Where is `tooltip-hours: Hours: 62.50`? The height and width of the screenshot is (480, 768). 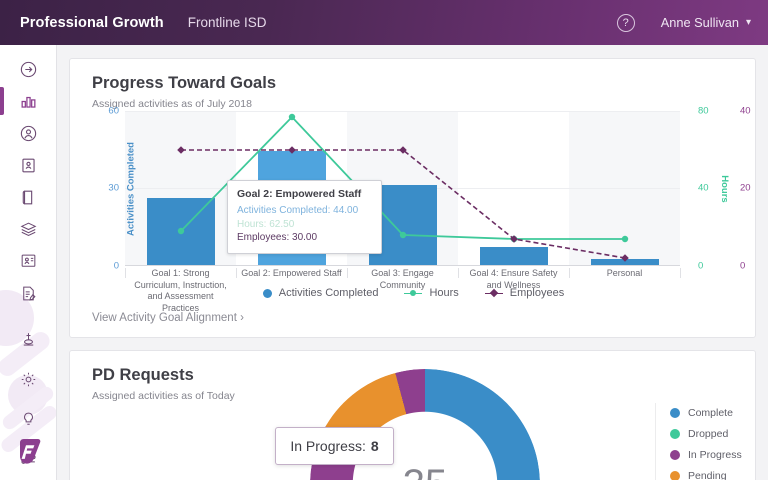 tooltip-hours: Hours: 62.50 is located at coordinates (266, 224).